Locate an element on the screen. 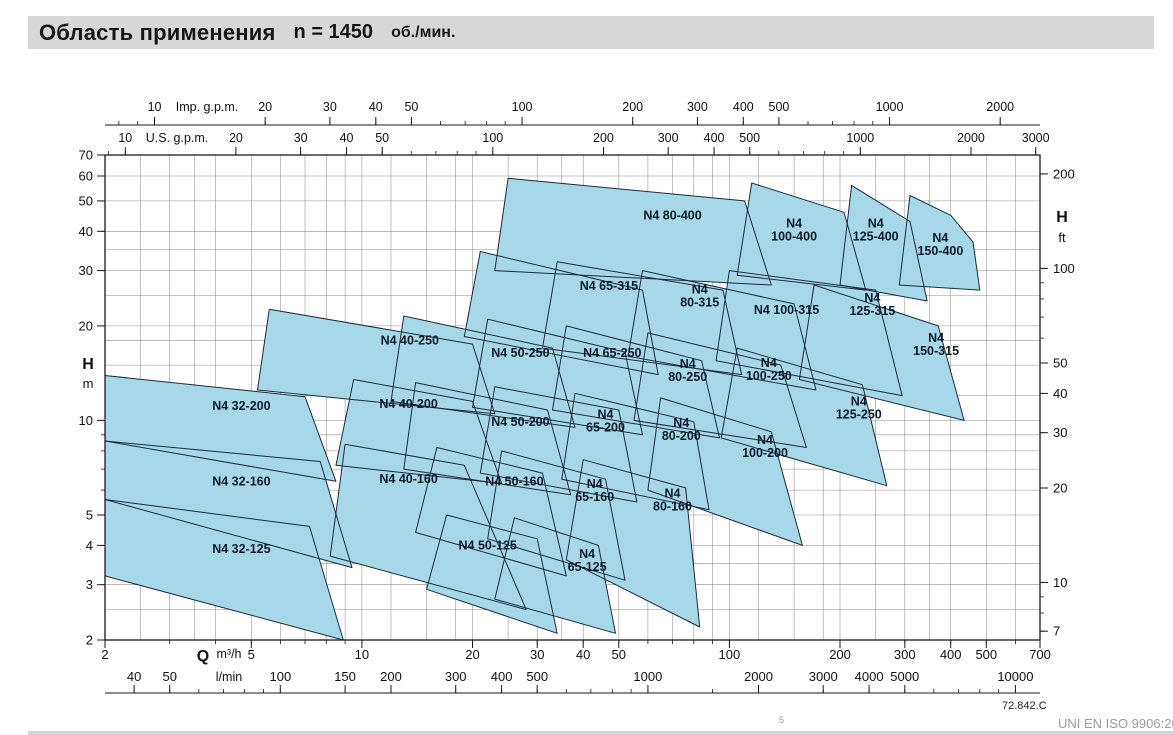  axis-tick-label: 3 is located at coordinates (89, 584).